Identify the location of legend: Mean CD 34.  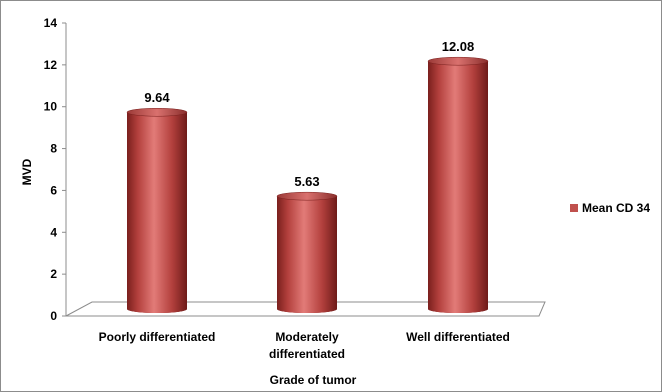
(610, 208).